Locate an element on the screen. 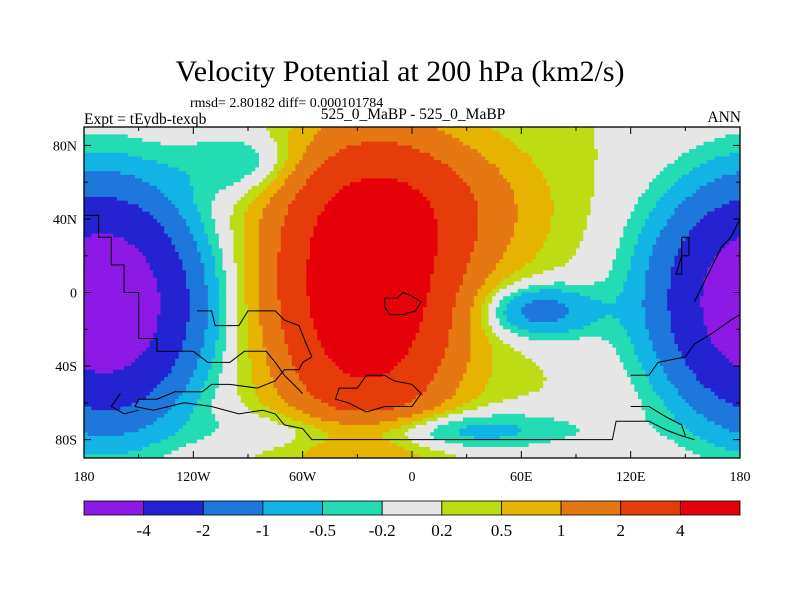 This screenshot has width=800, height=600. colorbar-label: -2 is located at coordinates (203, 530).